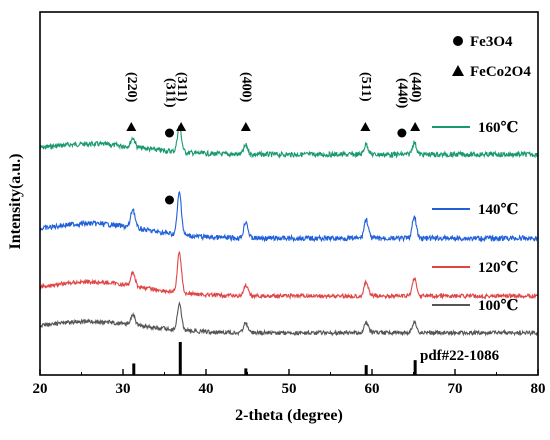 This screenshot has width=550, height=440. Describe the element at coordinates (289, 389) in the screenshot. I see `x-tick-label: 50` at that location.